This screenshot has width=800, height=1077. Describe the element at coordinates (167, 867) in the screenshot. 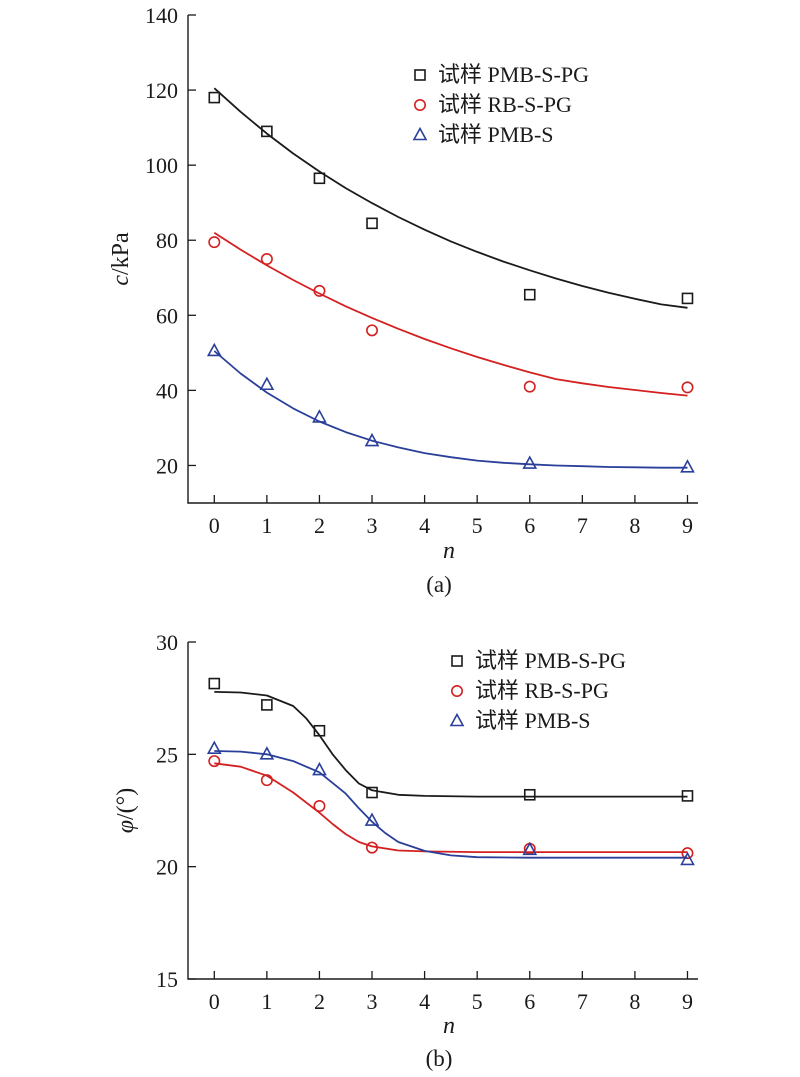

I see `y-tick-label-b-20: 20` at that location.